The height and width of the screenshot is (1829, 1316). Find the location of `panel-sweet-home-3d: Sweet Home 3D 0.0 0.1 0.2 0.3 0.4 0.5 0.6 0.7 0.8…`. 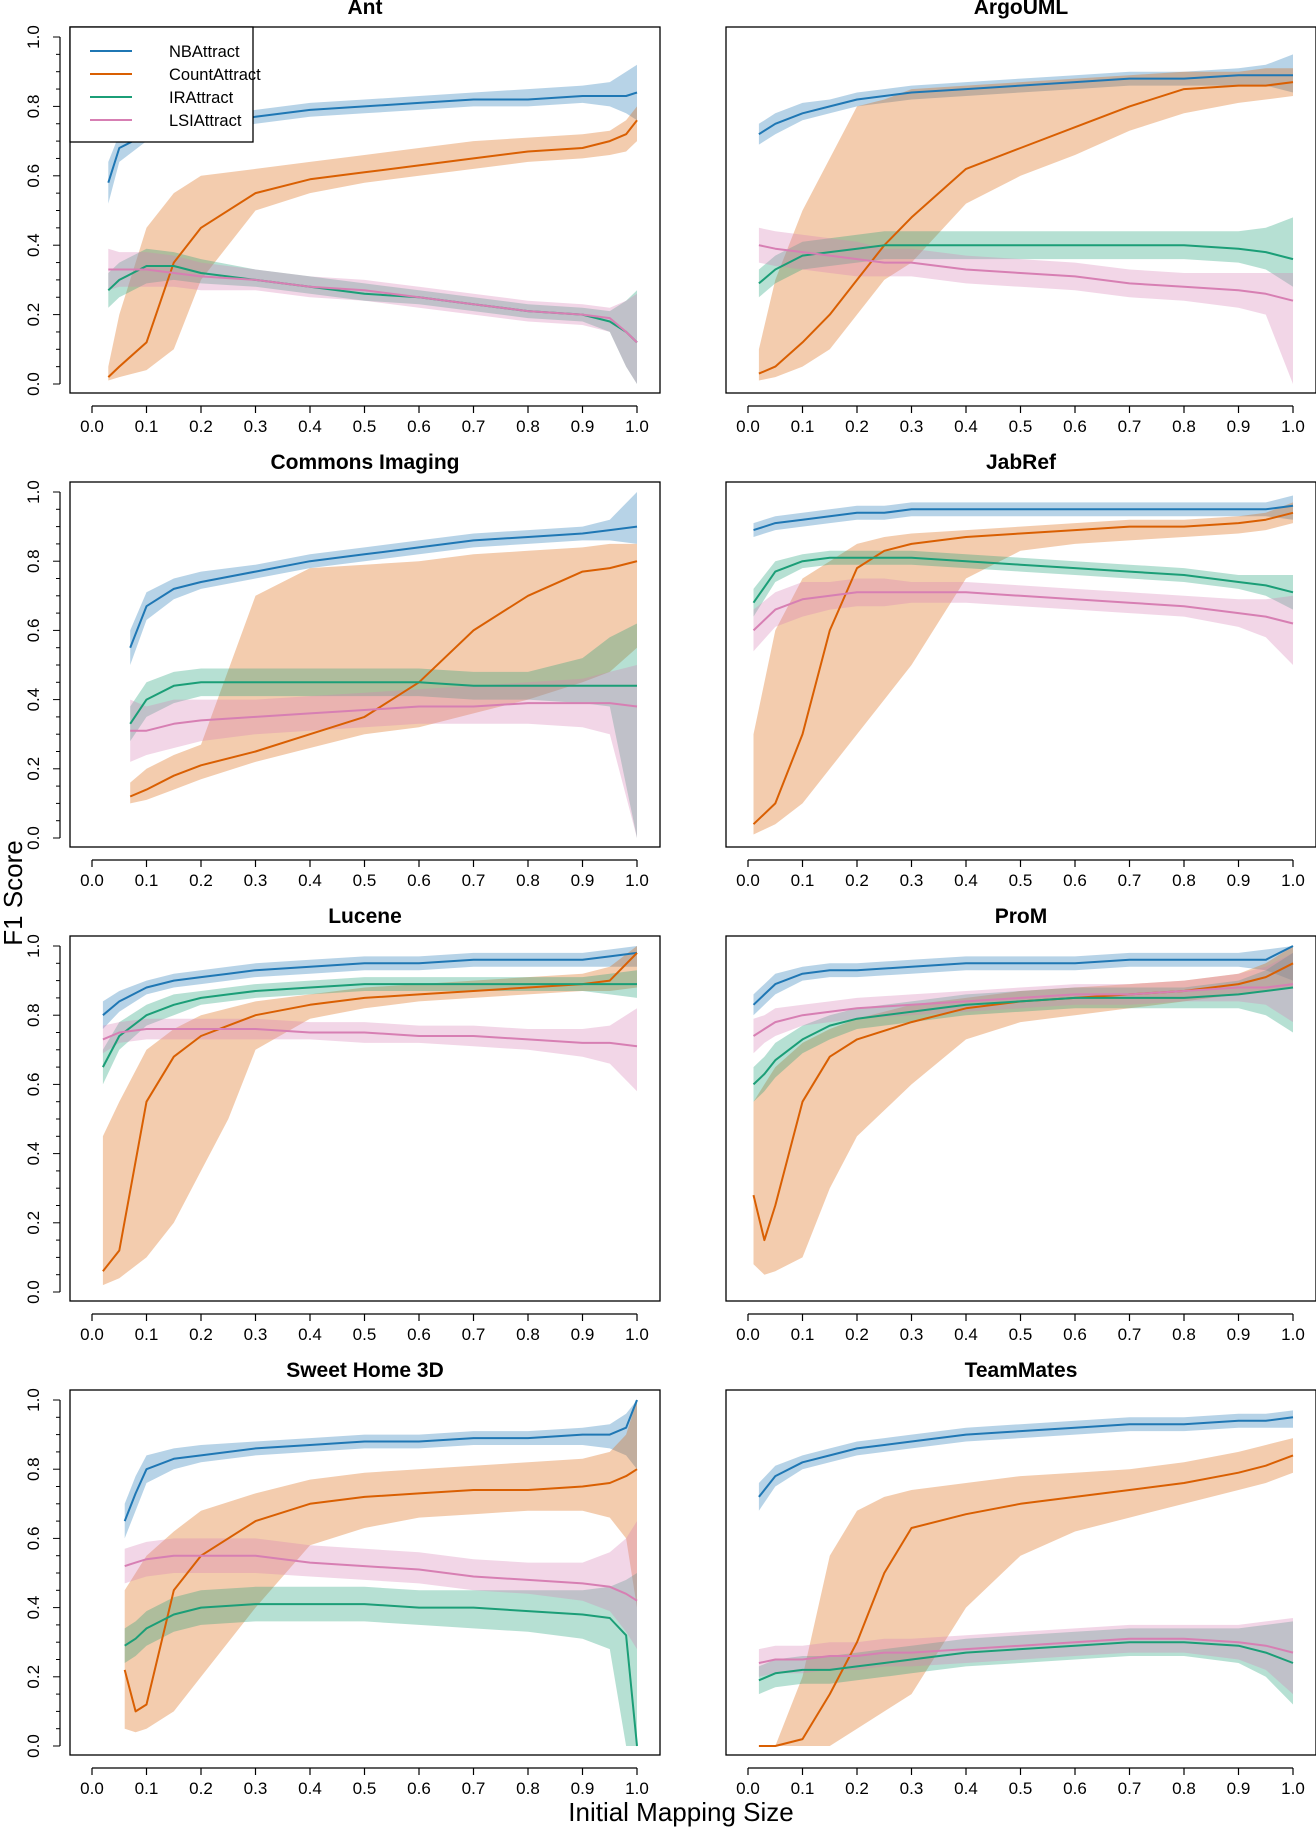

panel-sweet-home-3d: Sweet Home 3D 0.0 0.1 0.2 0.3 0.4 0.5 0.6 0.7 0.8… is located at coordinates (342, 1578).